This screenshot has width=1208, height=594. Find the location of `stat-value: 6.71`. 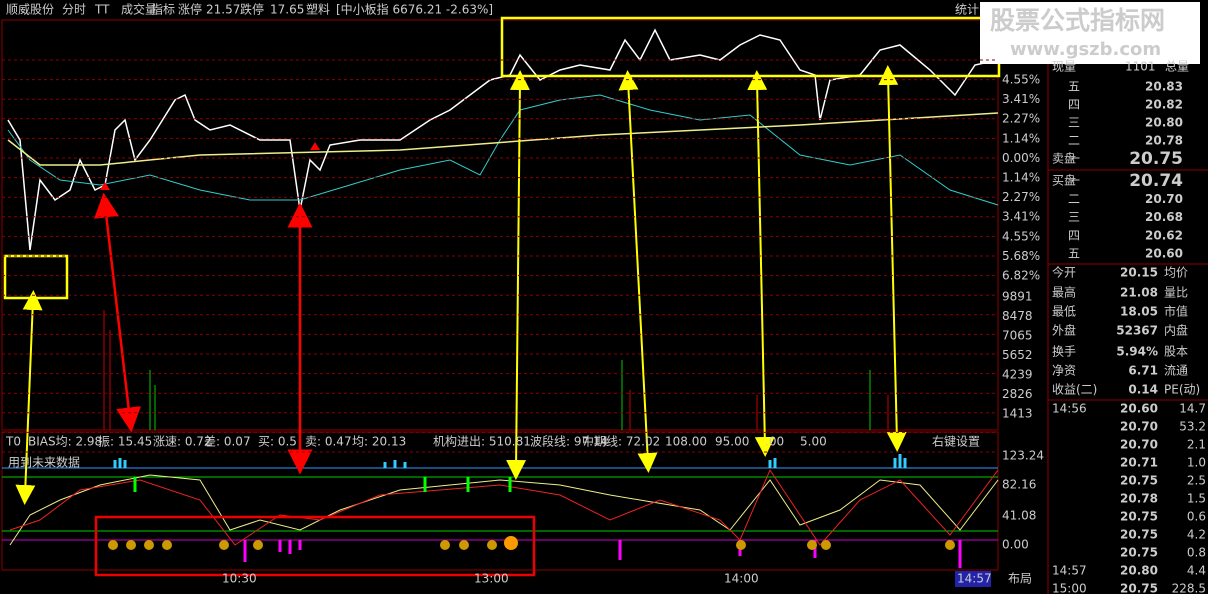

stat-value: 6.71 is located at coordinates (1143, 371).